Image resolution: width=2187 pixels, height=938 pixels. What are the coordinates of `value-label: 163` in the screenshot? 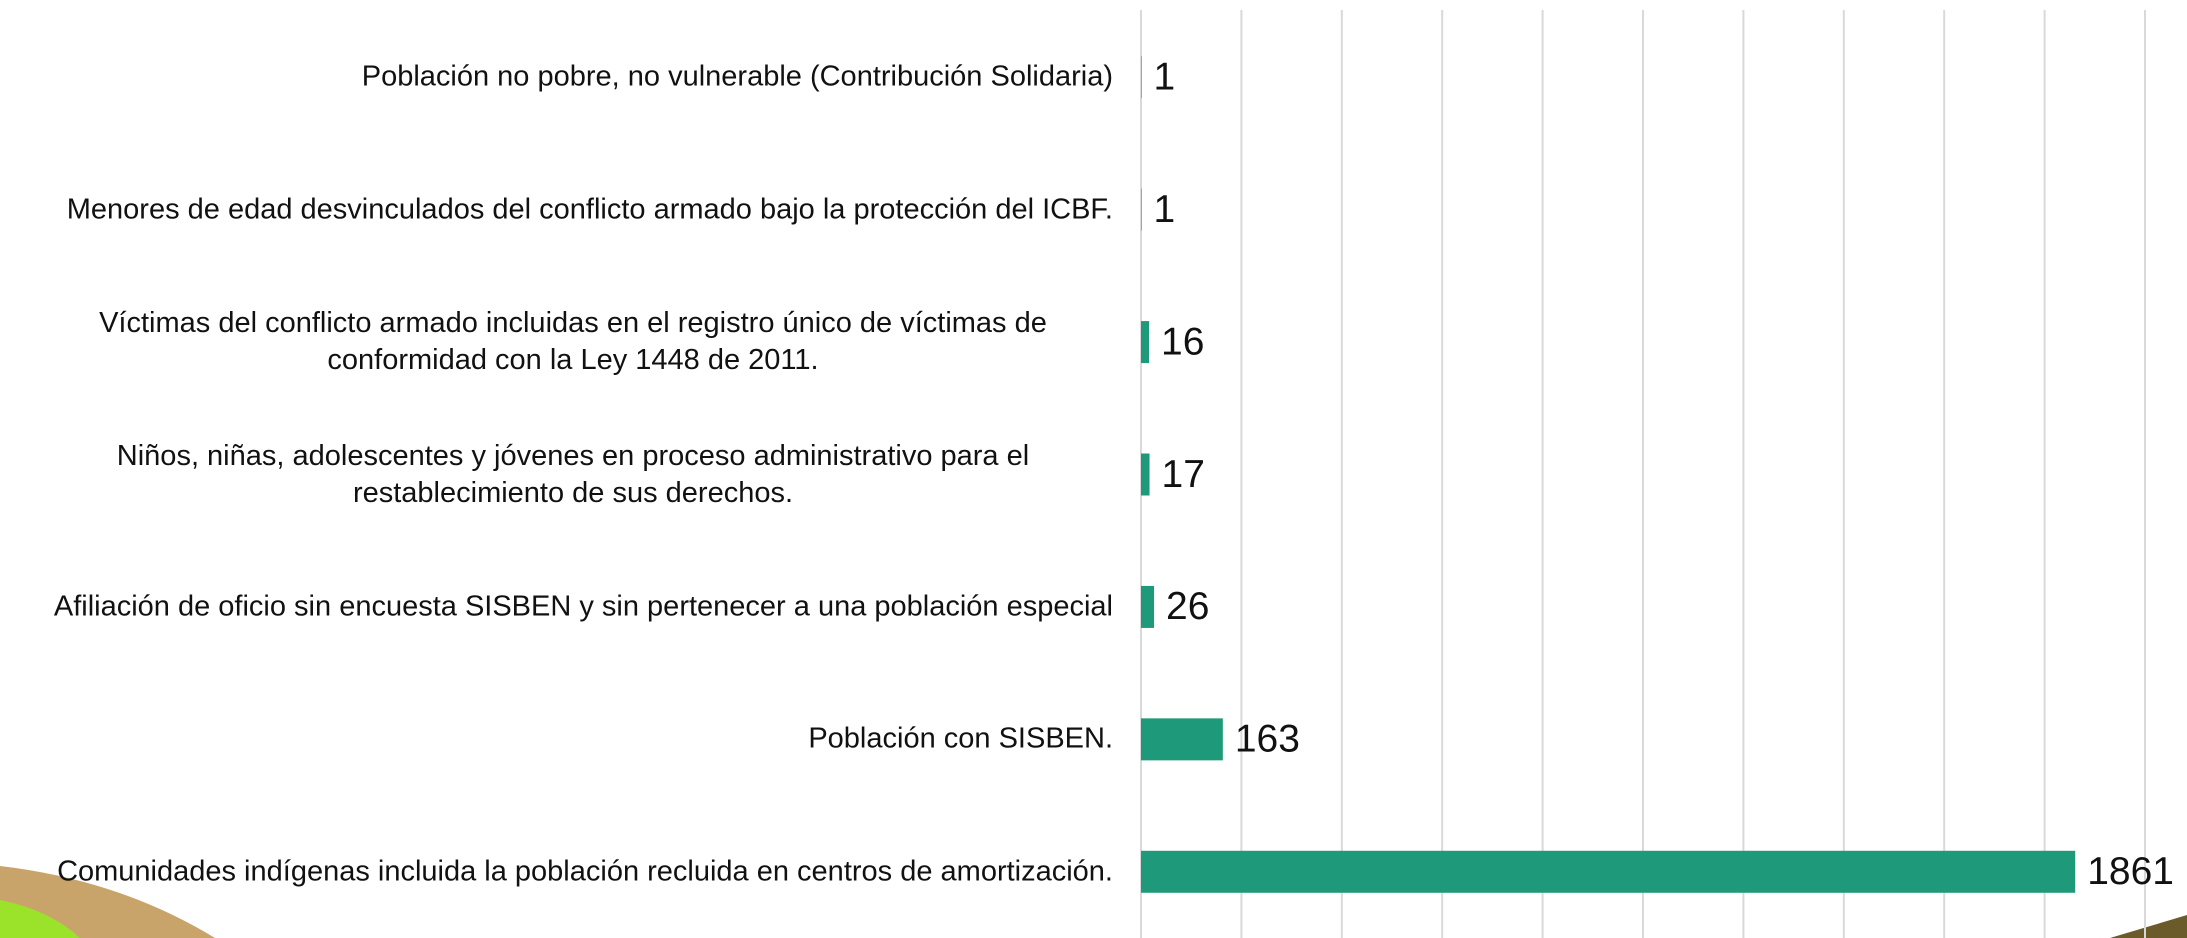 It's located at (1267, 739).